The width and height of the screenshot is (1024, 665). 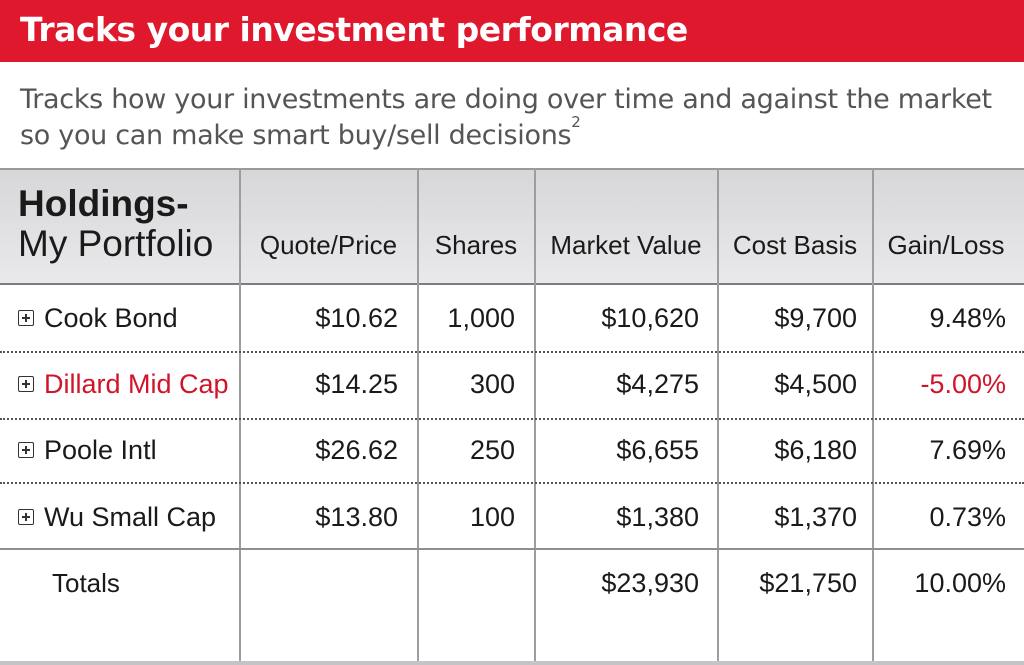 What do you see at coordinates (808, 583) in the screenshot?
I see `totals-cost-basis: $21,750` at bounding box center [808, 583].